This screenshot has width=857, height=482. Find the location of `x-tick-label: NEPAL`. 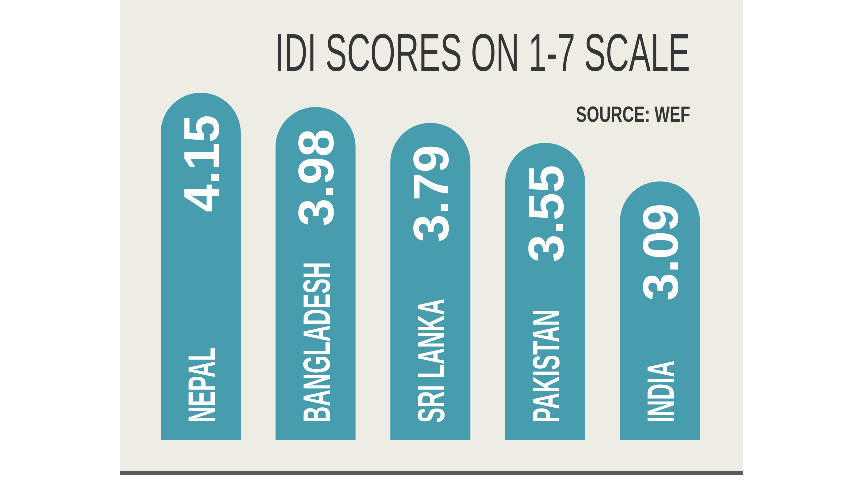

x-tick-label: NEPAL is located at coordinates (202, 385).